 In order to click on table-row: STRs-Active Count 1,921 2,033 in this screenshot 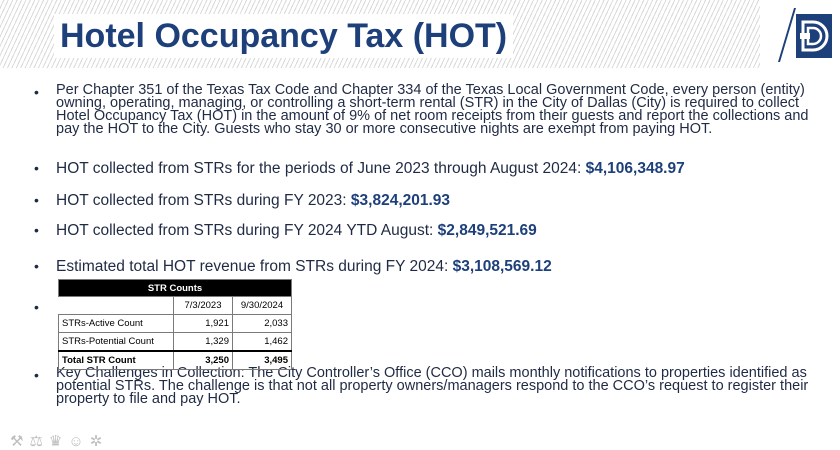, I will do `click(175, 323)`.